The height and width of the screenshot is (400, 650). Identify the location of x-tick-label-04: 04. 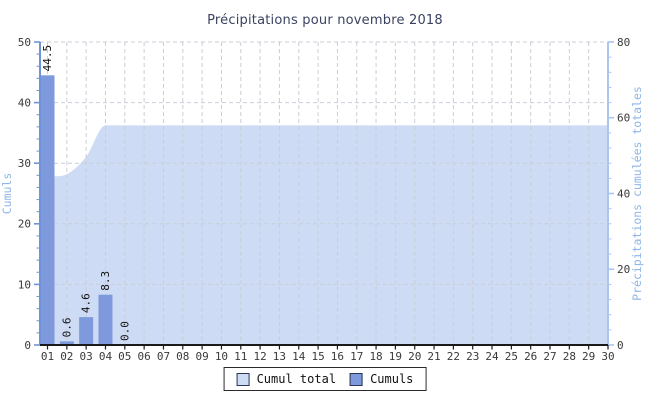
(106, 356).